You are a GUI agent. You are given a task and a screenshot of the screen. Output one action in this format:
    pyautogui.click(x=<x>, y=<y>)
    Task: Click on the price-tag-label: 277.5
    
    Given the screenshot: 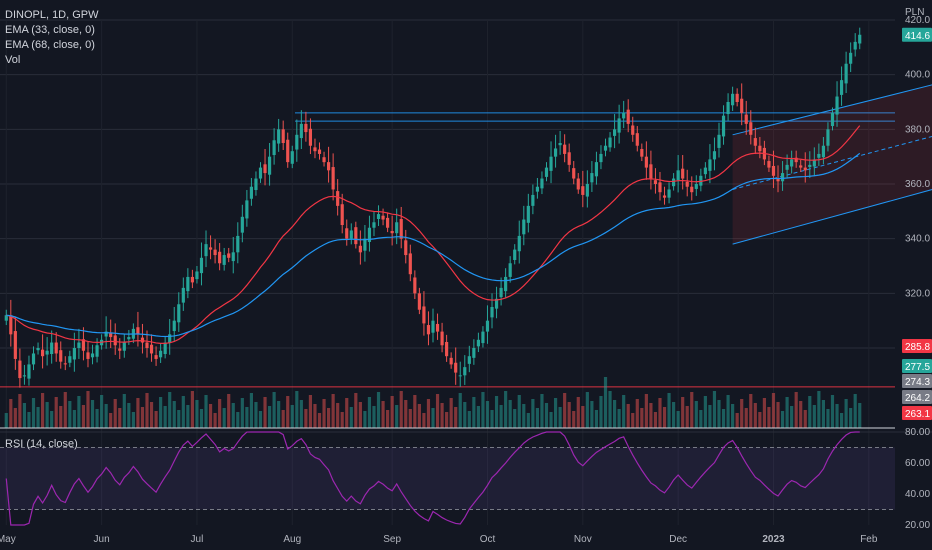 What is the action you would take?
    pyautogui.click(x=917, y=367)
    